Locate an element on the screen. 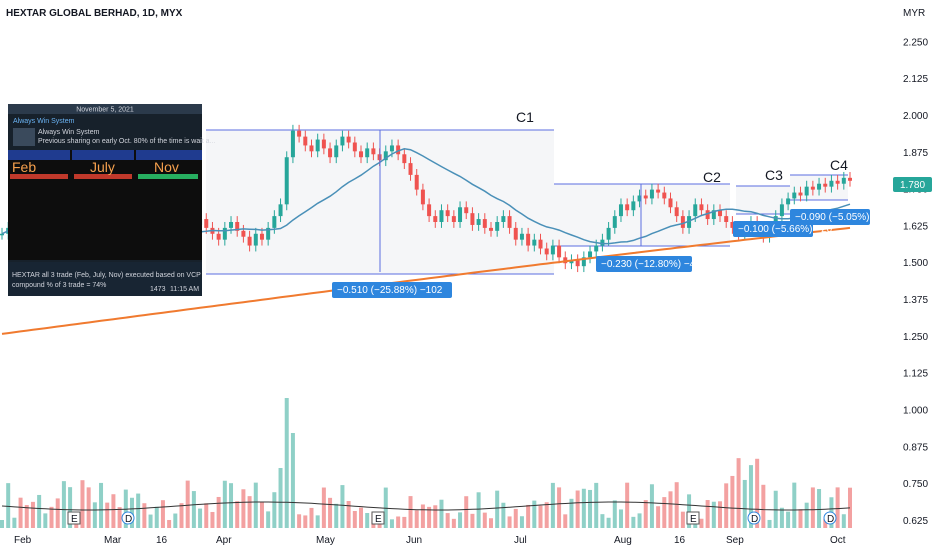  x-tick-label: Jun is located at coordinates (414, 540).